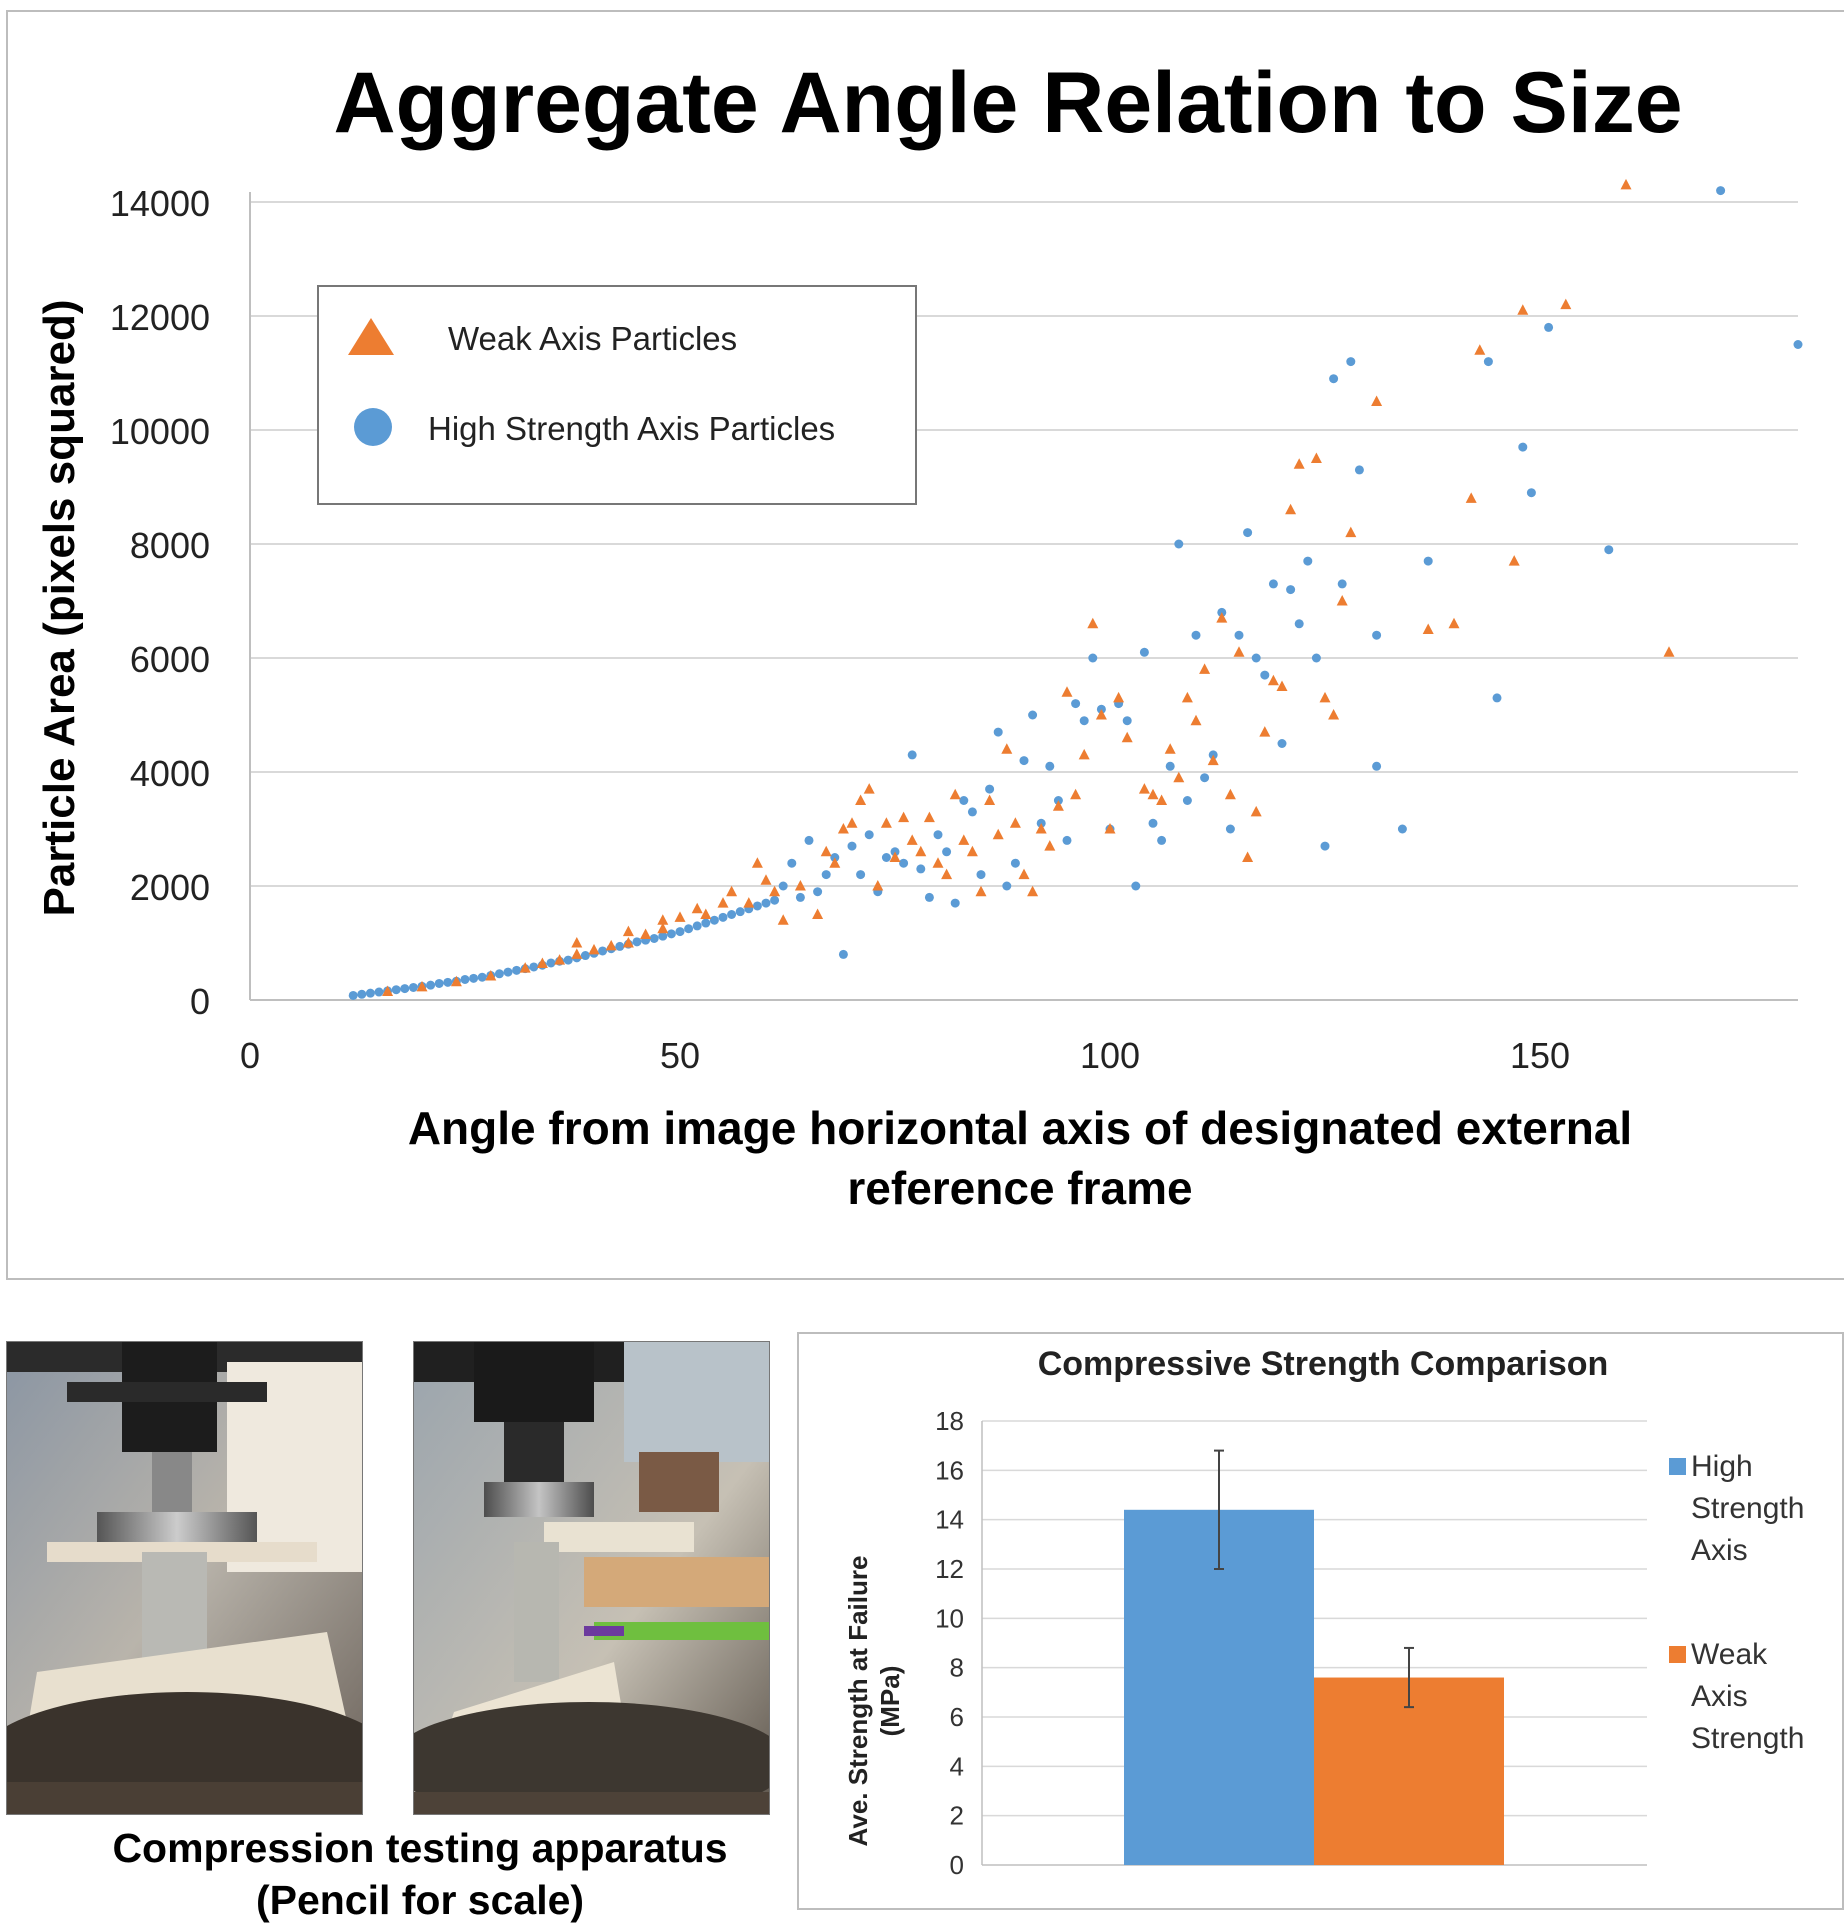 Image resolution: width=1844 pixels, height=1926 pixels. Describe the element at coordinates (905, 1055) in the screenshot. I see `scatter-x-ticks: 0 50 100 150` at that location.